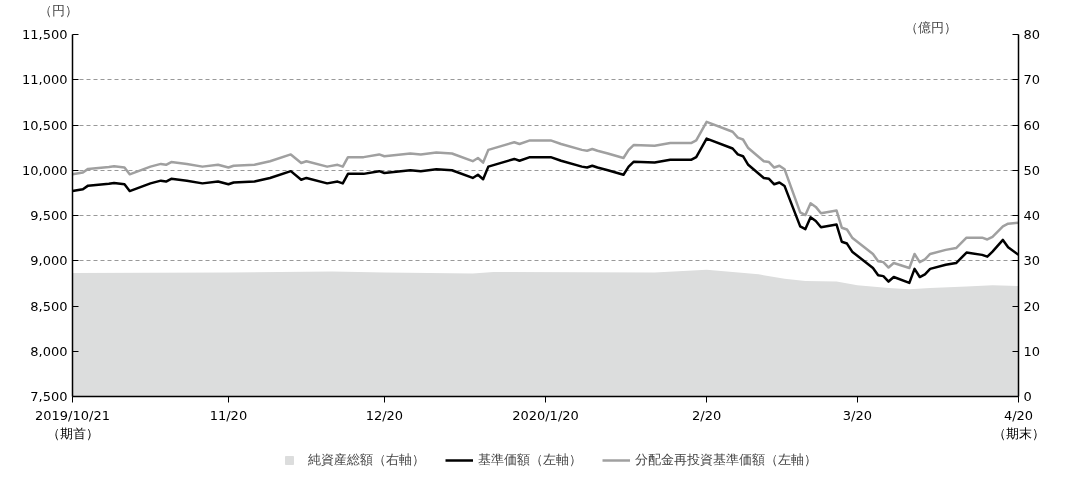  What do you see at coordinates (72, 424) in the screenshot?
I see `x-tick-label: 2019/10/21 （期首）` at bounding box center [72, 424].